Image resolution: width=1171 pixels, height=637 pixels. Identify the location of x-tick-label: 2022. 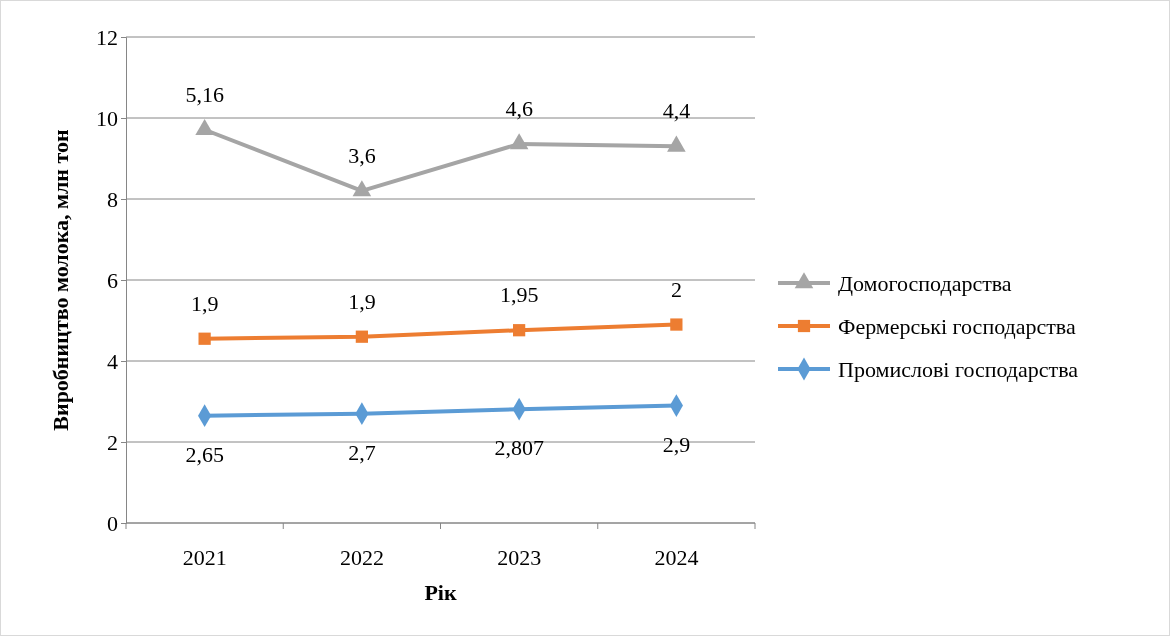
(361, 557).